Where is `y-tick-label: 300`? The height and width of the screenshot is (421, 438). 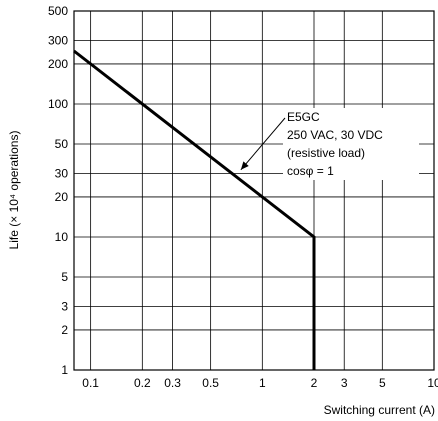 y-tick-label: 300 is located at coordinates (58, 41).